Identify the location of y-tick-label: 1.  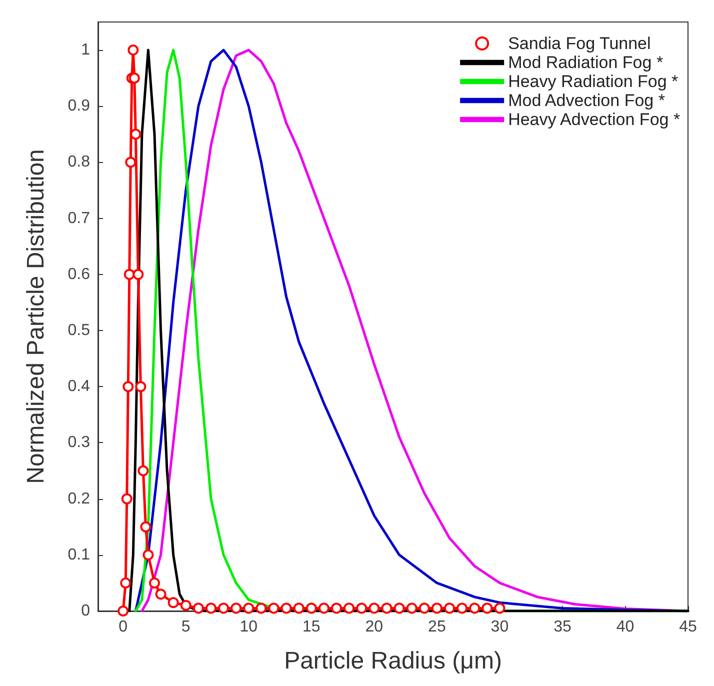
(85, 50).